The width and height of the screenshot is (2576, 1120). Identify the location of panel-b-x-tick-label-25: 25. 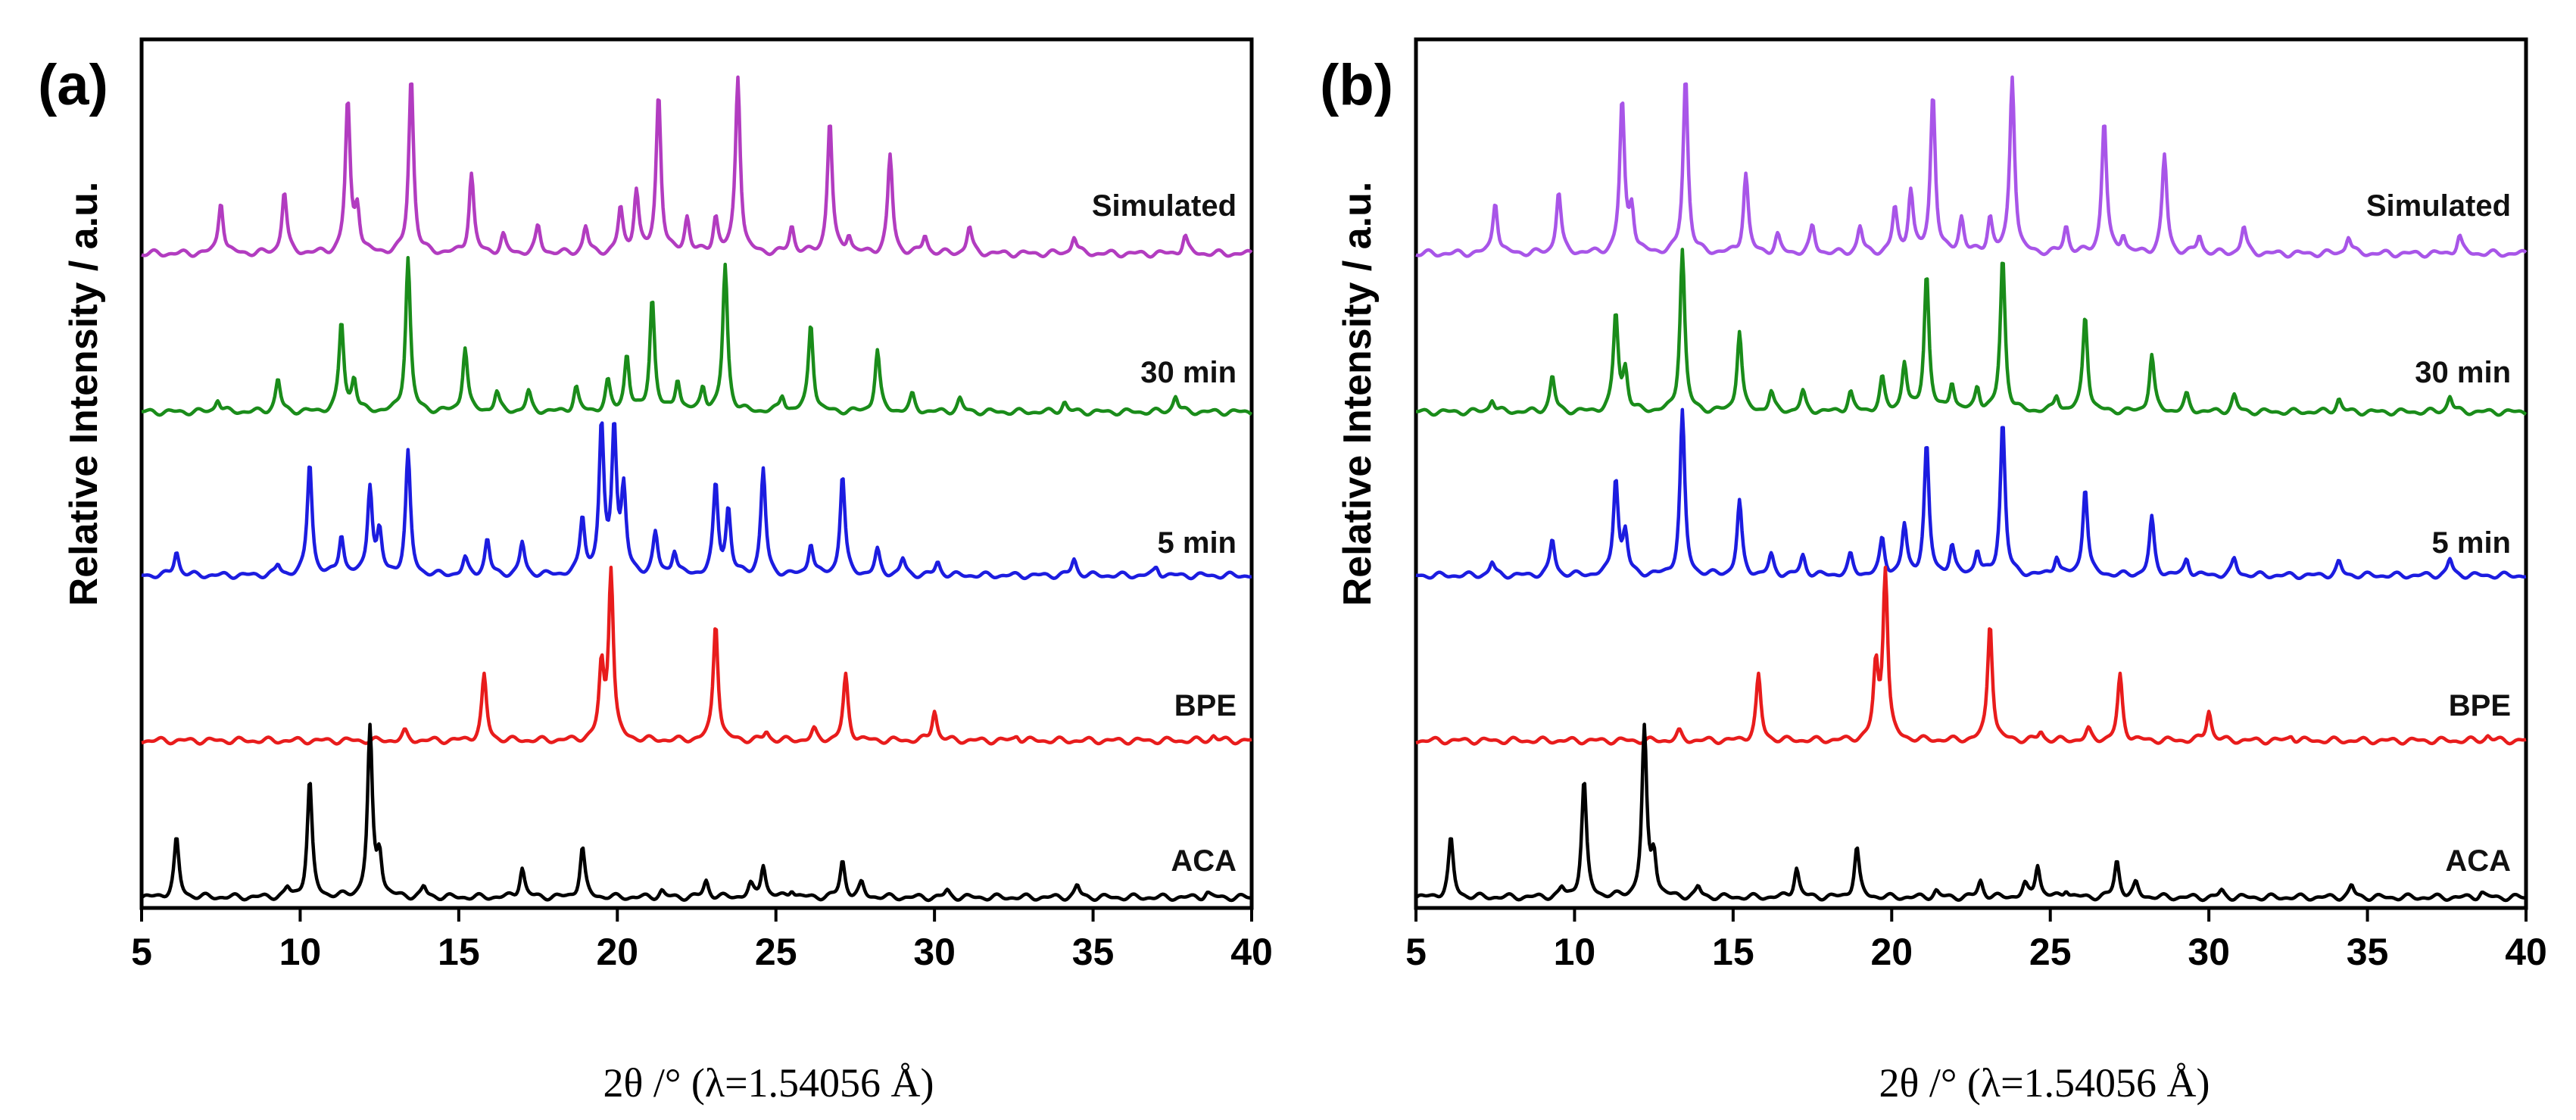
(2050, 952).